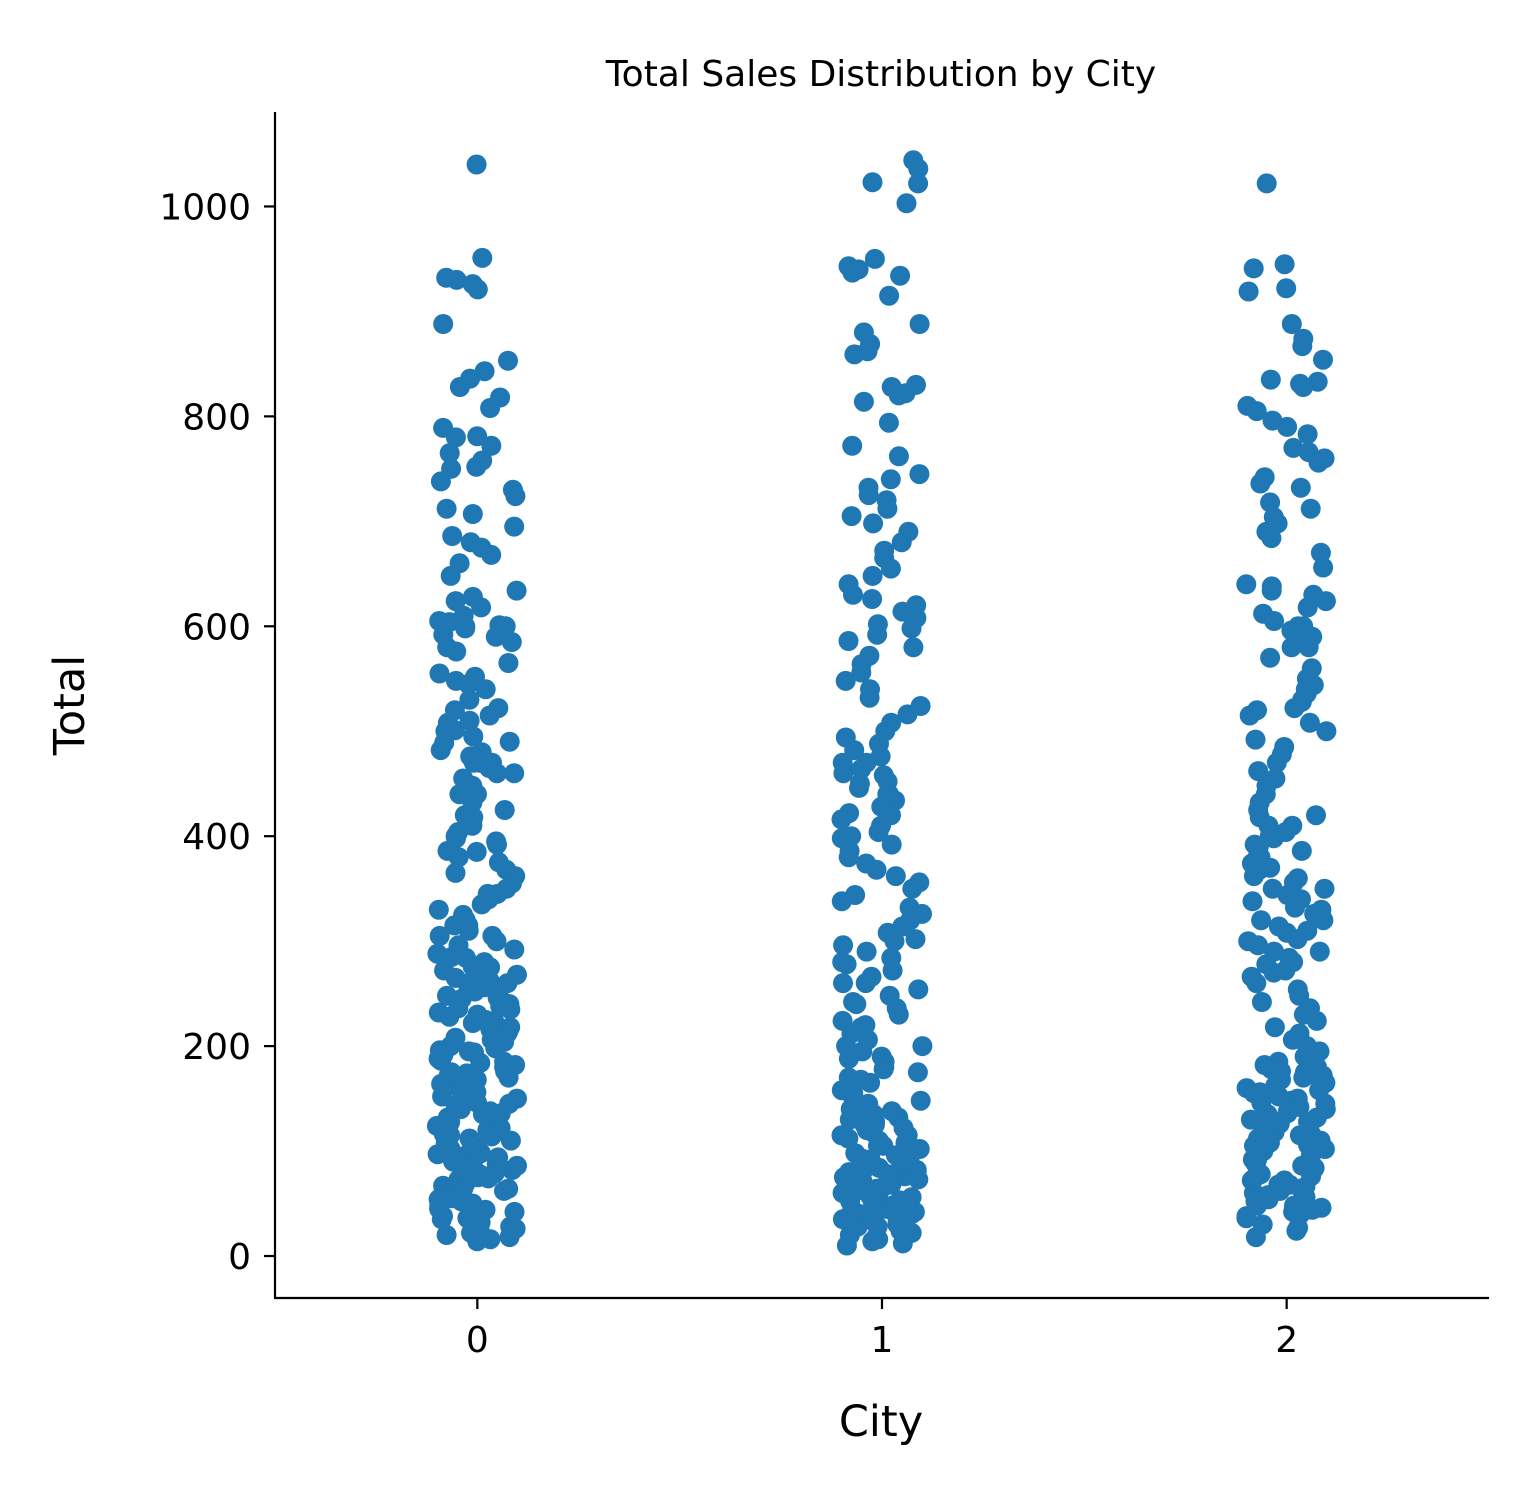  Describe the element at coordinates (882, 1329) in the screenshot. I see `x-axis-ticks: 0 1 2` at that location.